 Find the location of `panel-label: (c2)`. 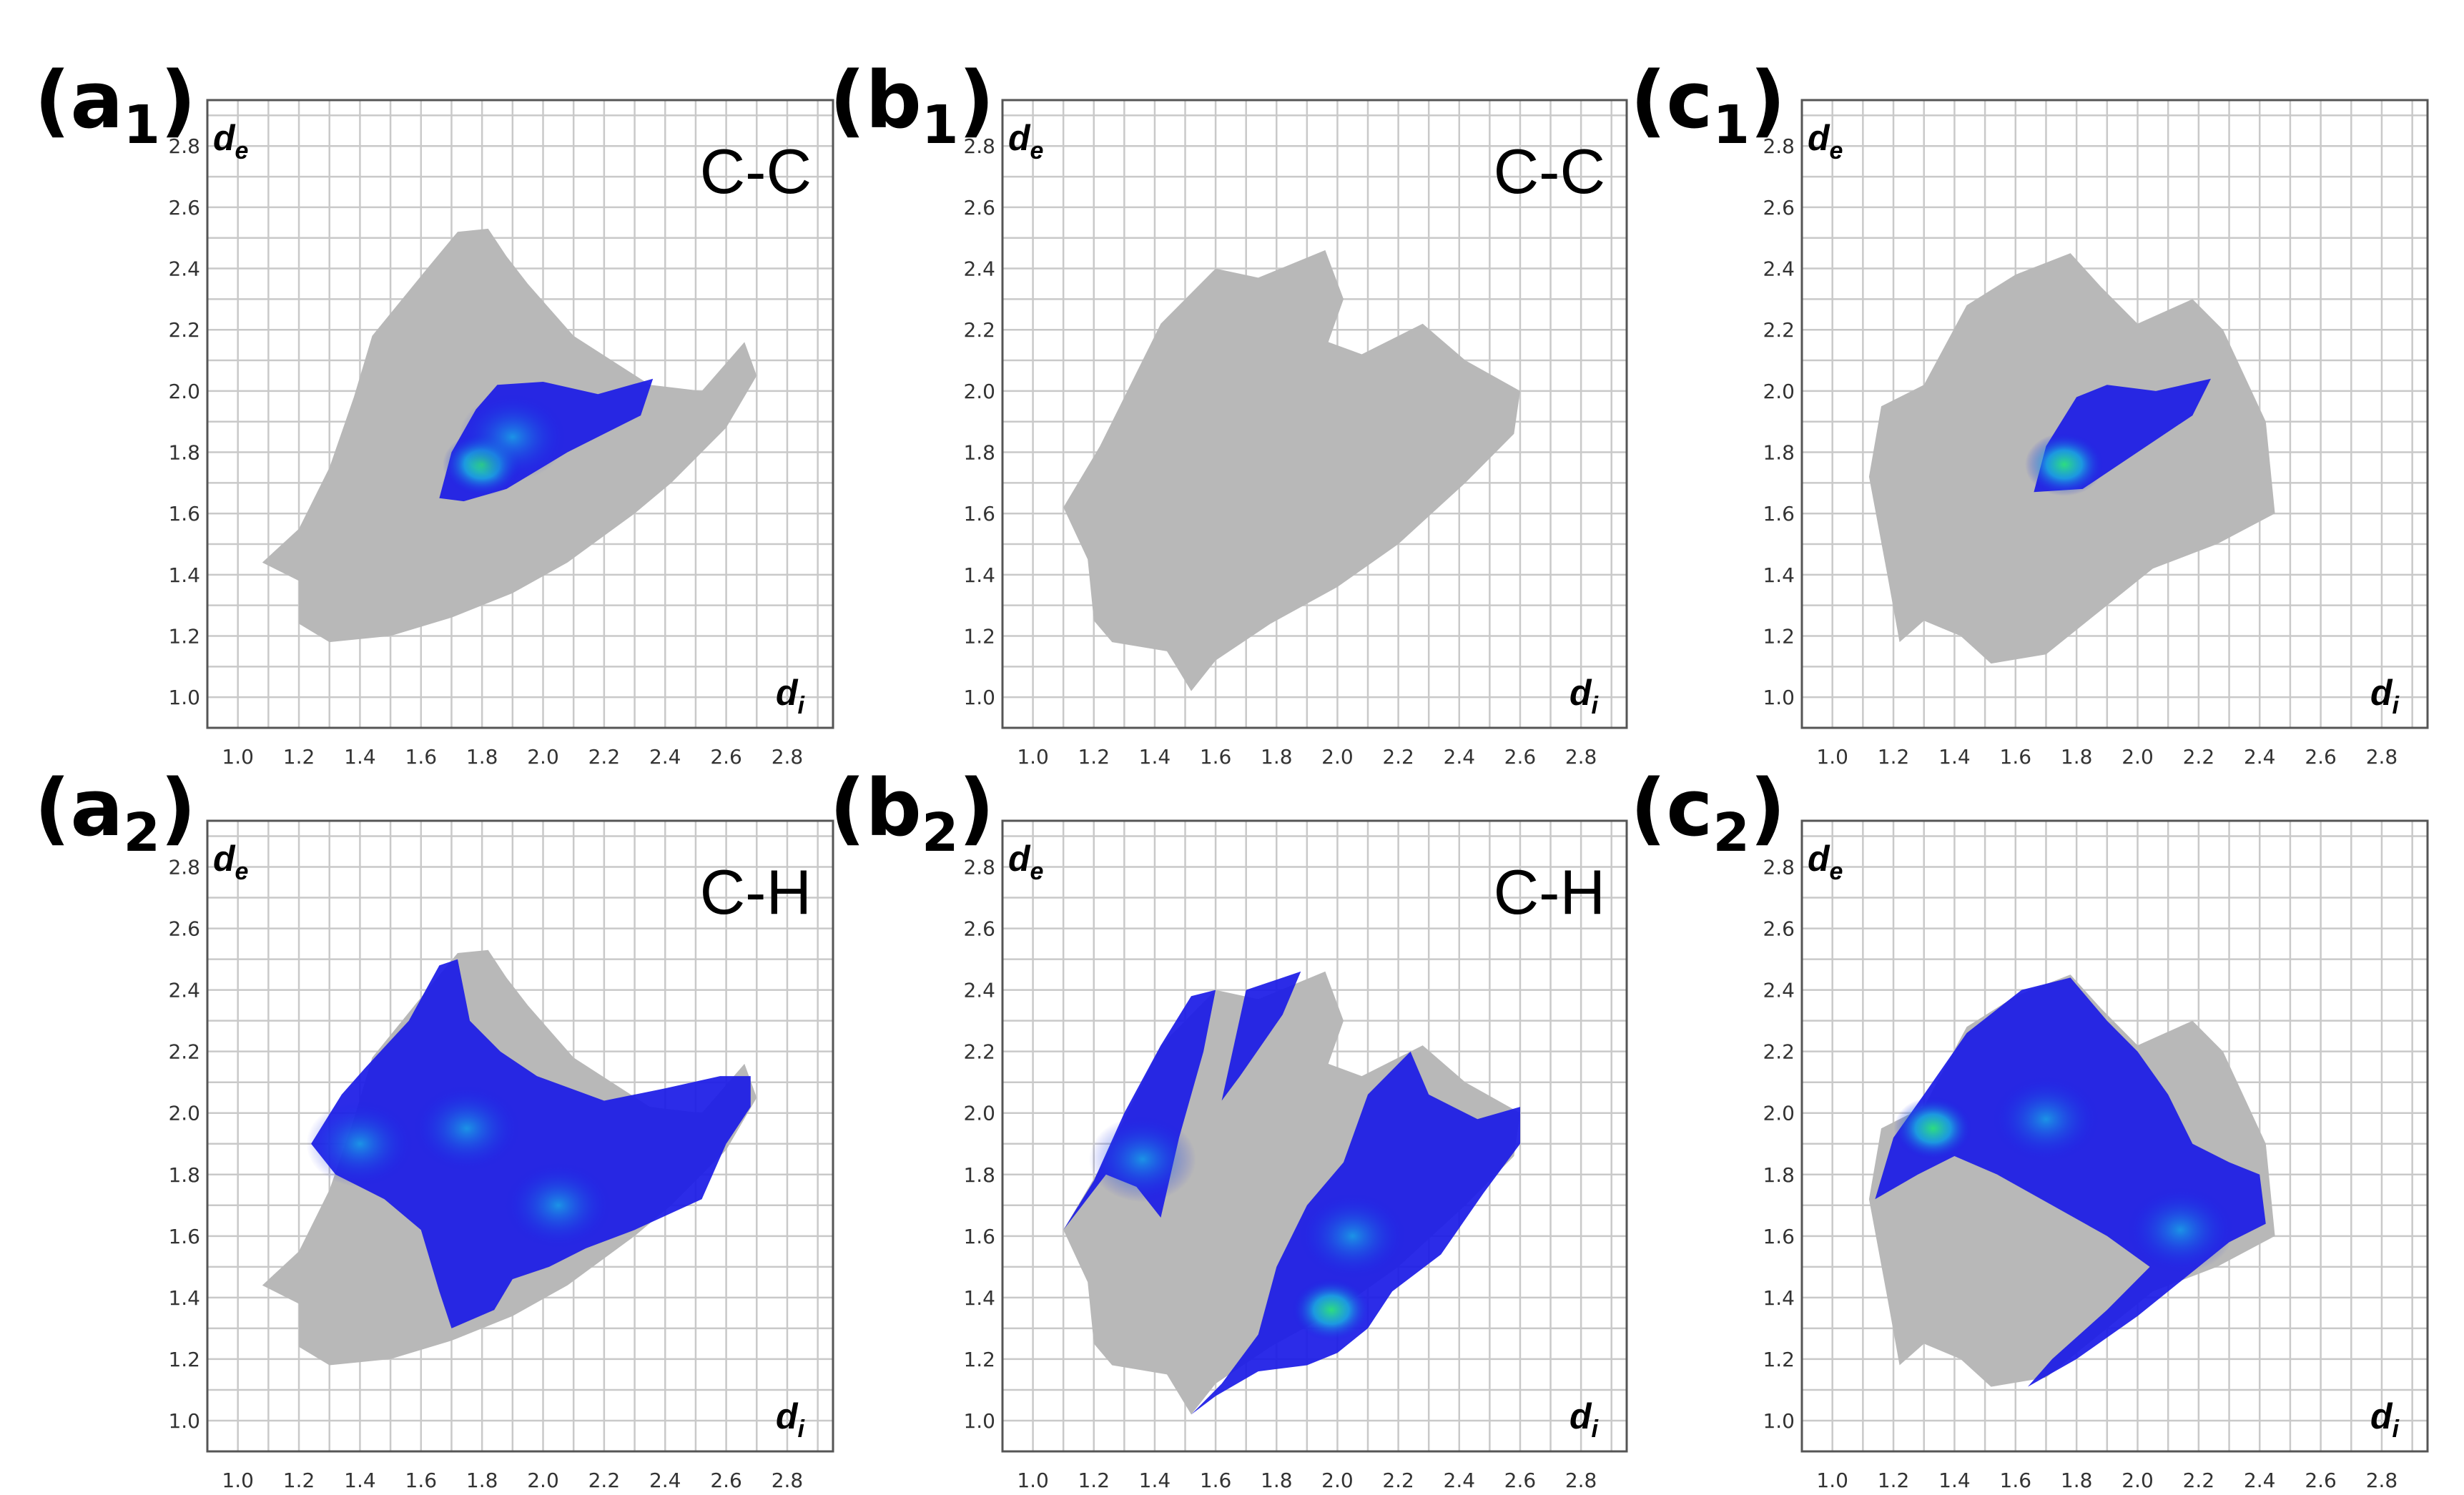

panel-label: (c2) is located at coordinates (1707, 813).